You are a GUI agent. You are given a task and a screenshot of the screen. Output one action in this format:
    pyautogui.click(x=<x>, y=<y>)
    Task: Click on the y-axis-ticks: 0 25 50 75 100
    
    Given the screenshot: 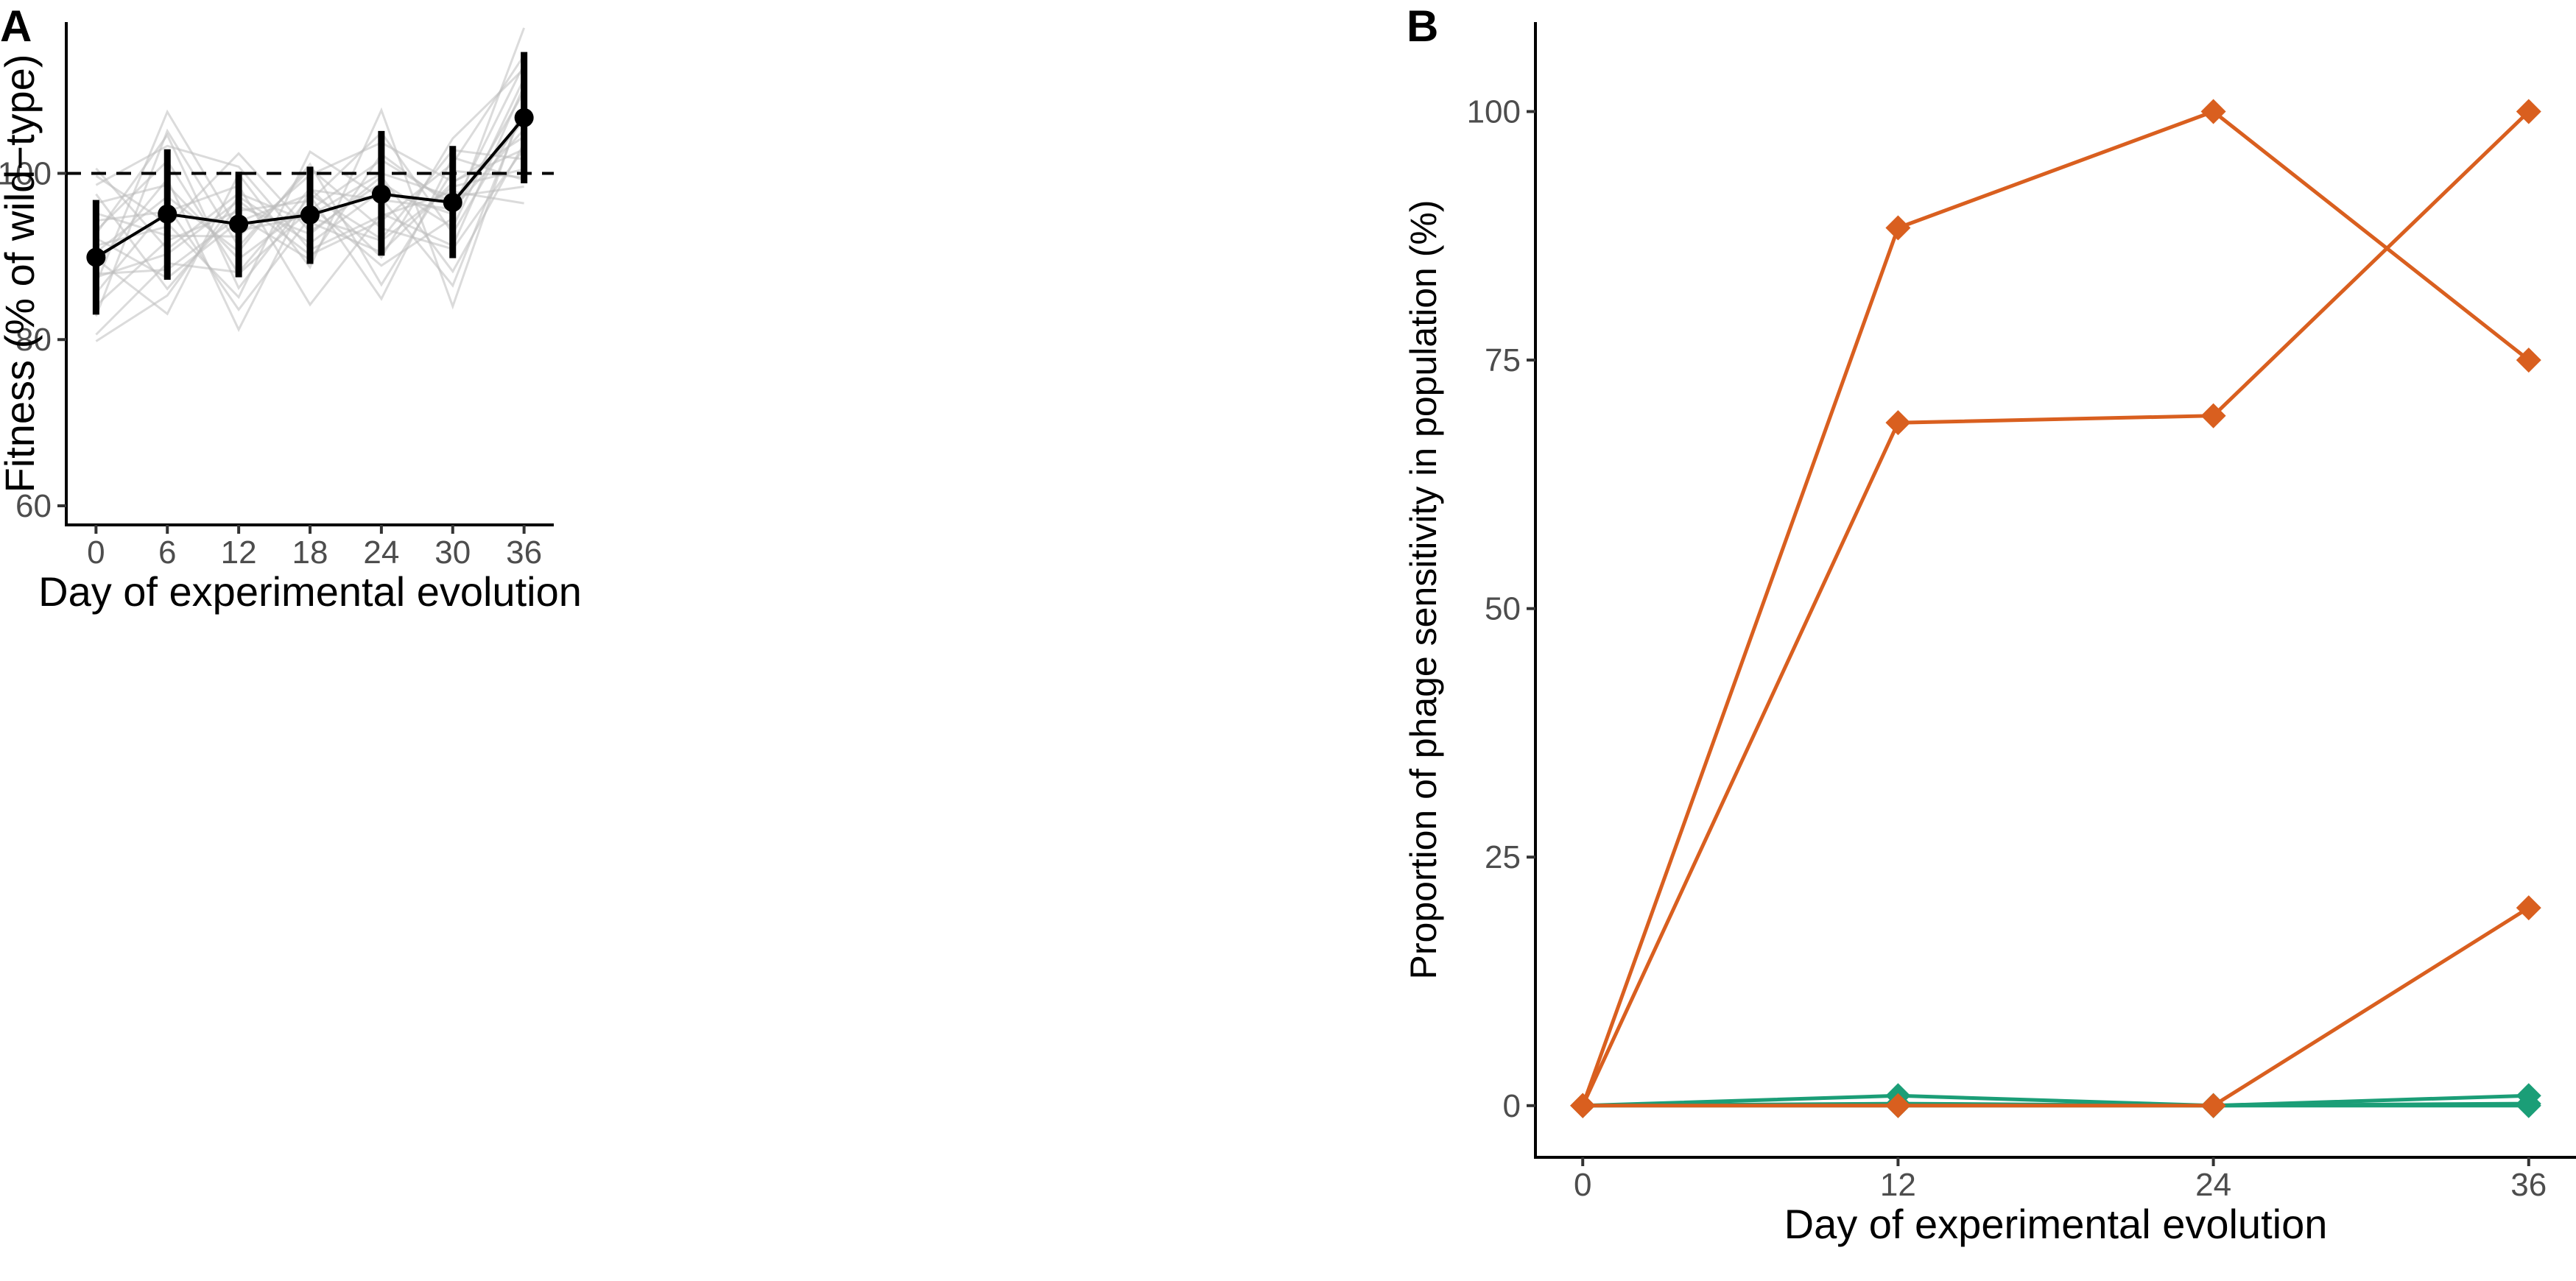 What is the action you would take?
    pyautogui.click(x=1501, y=609)
    